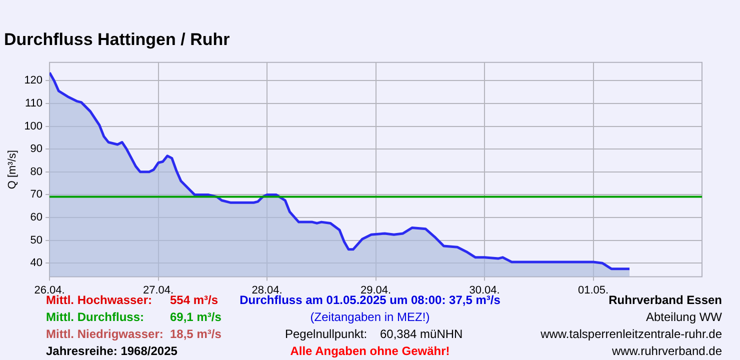 The width and height of the screenshot is (740, 360). I want to click on text: Mittl. Niedrigwasser:, so click(105, 334).